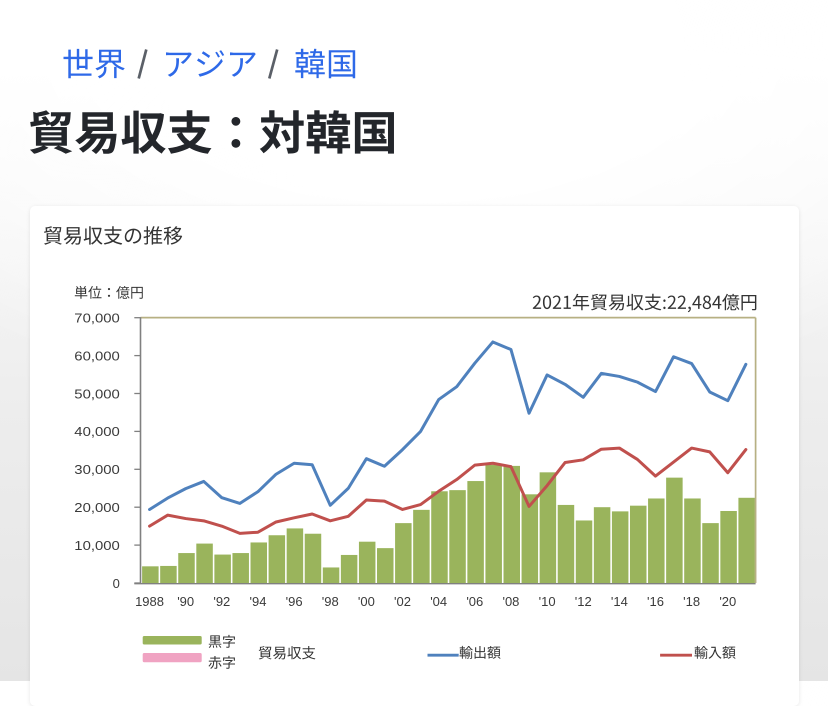 This screenshot has height=706, width=828. Describe the element at coordinates (257, 601) in the screenshot. I see `svg-text: '94` at that location.